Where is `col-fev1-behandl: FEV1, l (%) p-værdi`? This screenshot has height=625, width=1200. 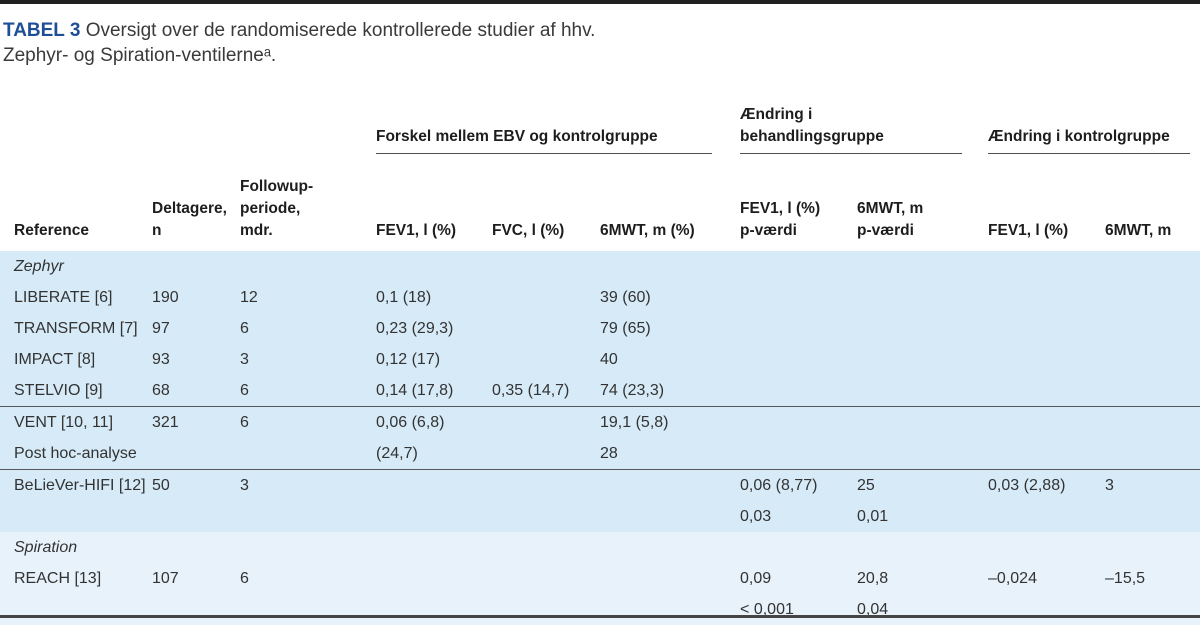
col-fev1-behandl: FEV1, l (%) p-værdi is located at coordinates (780, 219).